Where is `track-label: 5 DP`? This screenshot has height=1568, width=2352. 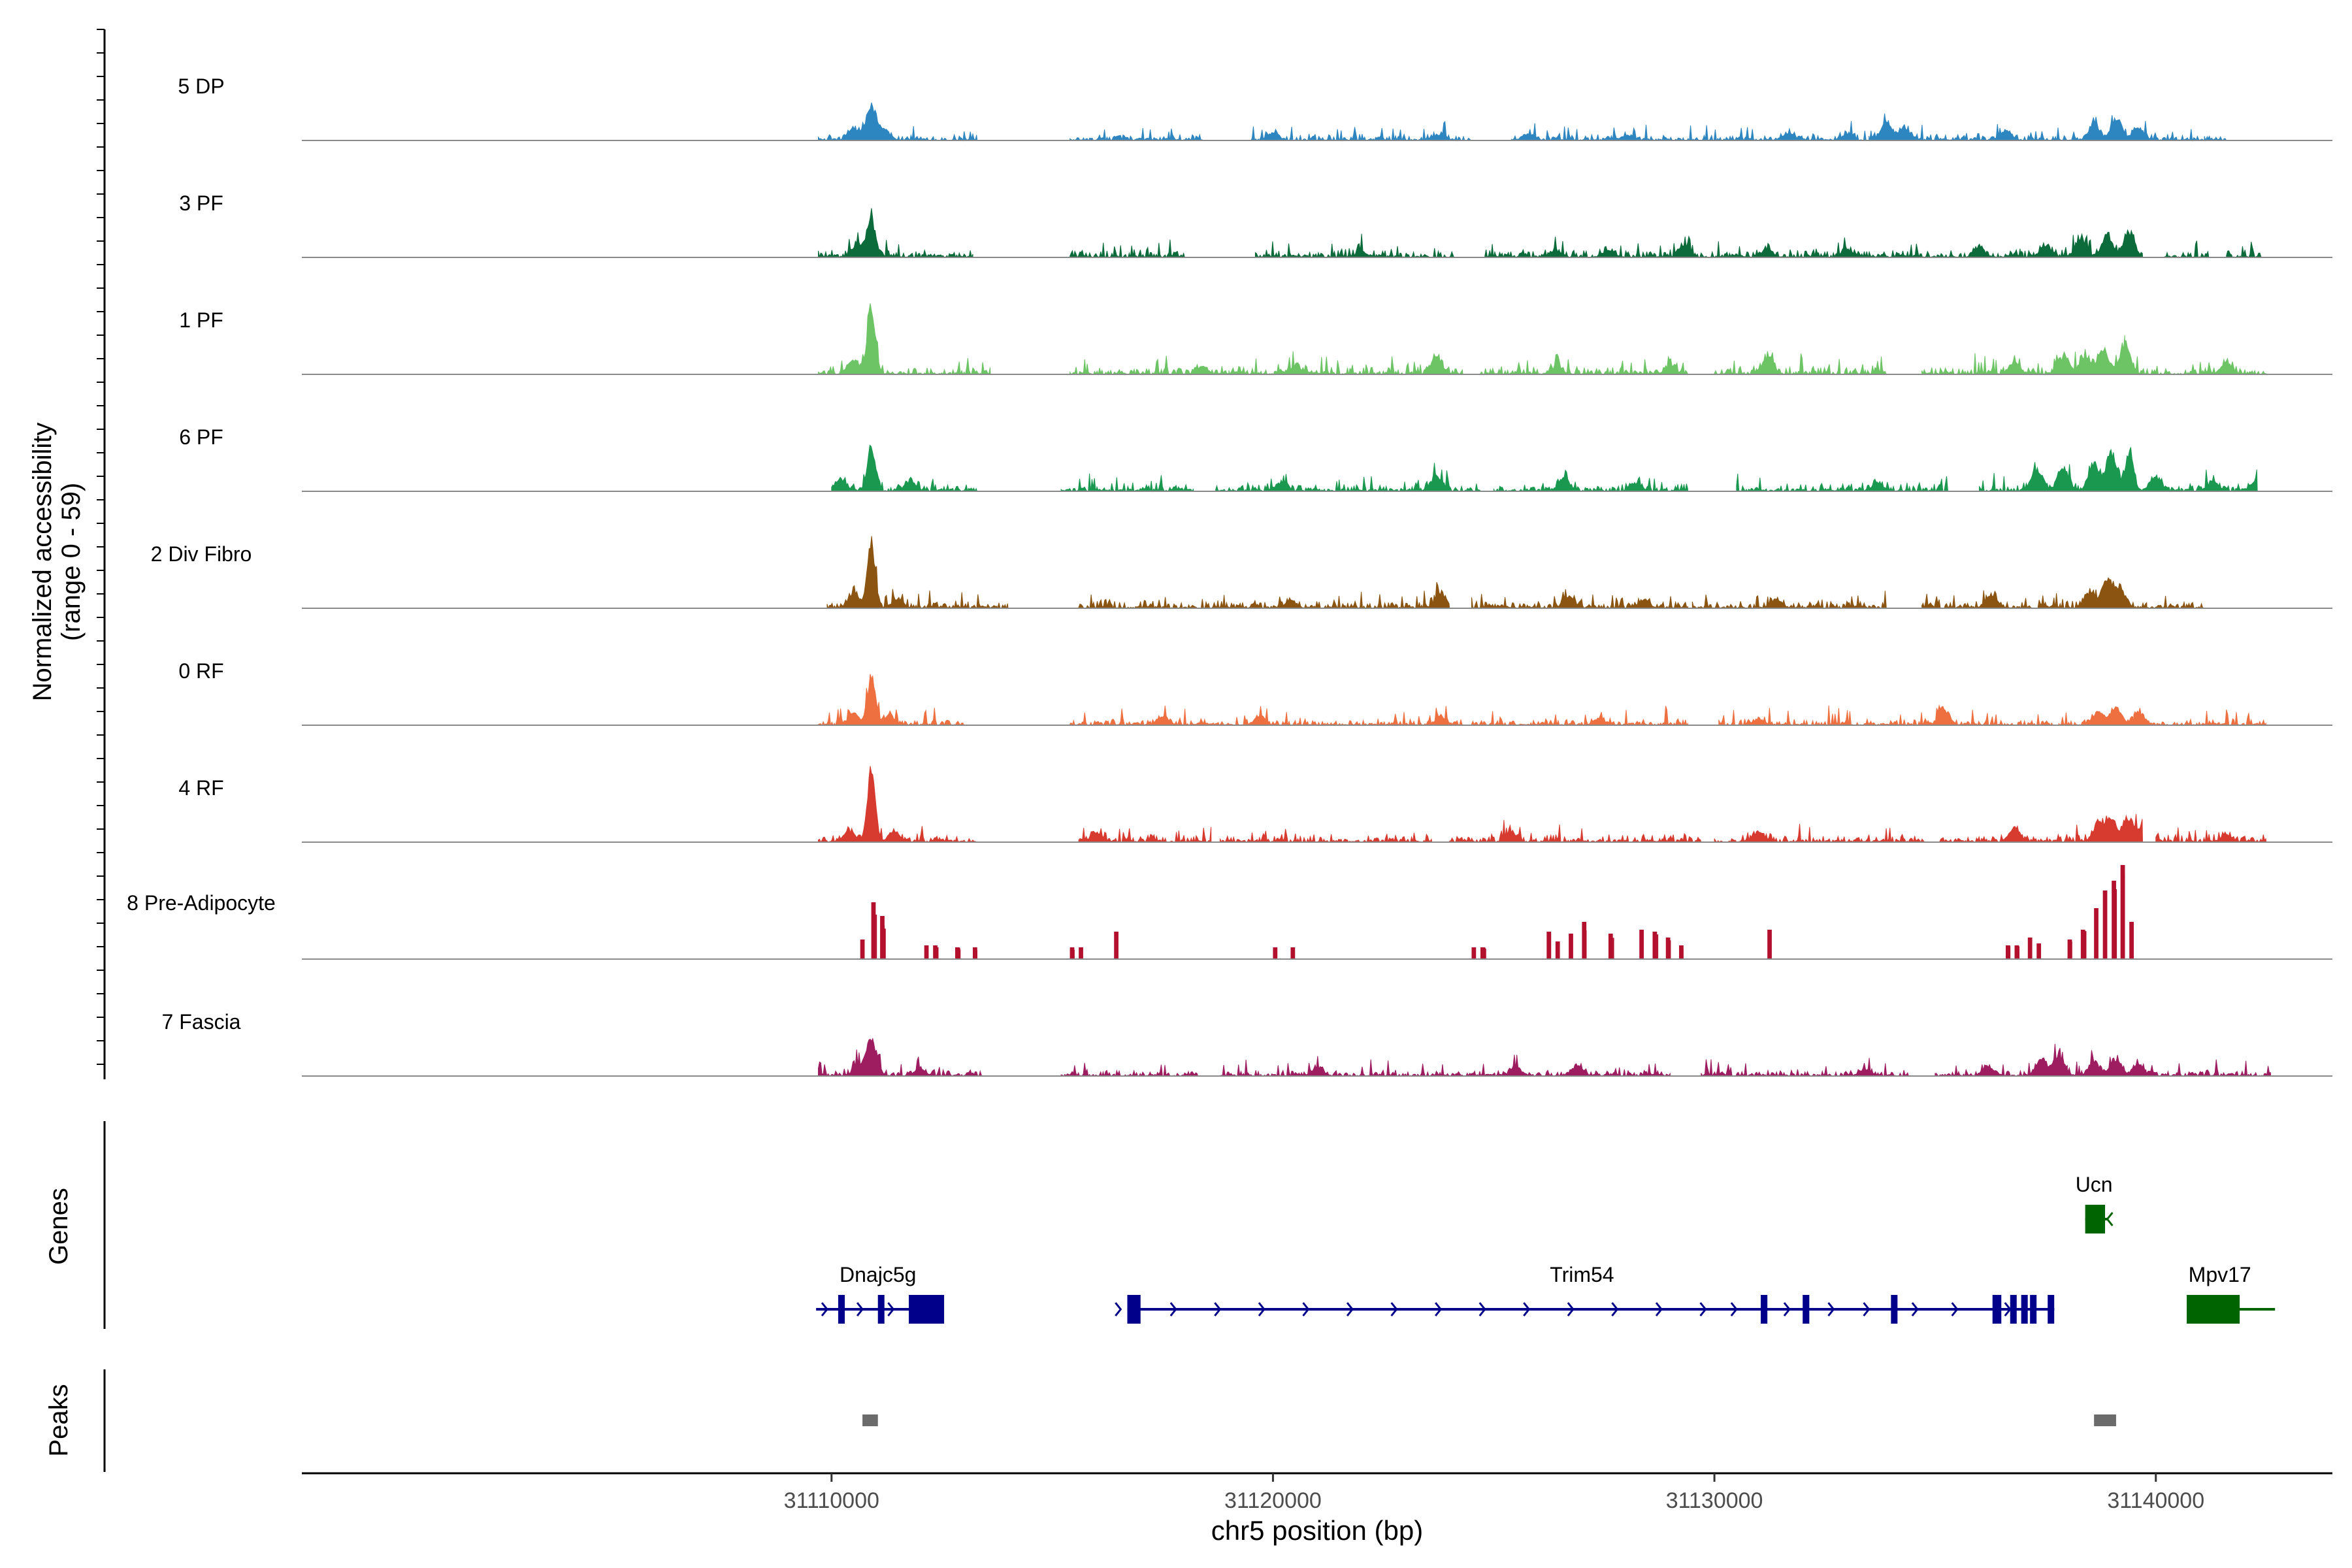 track-label: 5 DP is located at coordinates (201, 86).